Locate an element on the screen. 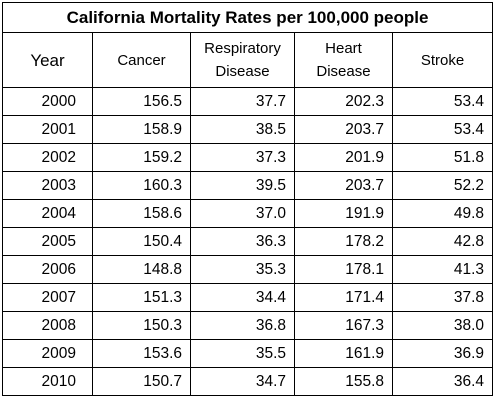 The width and height of the screenshot is (495, 400). table-row: 2000 156.5 37.7 202.3 53.4 is located at coordinates (248, 101).